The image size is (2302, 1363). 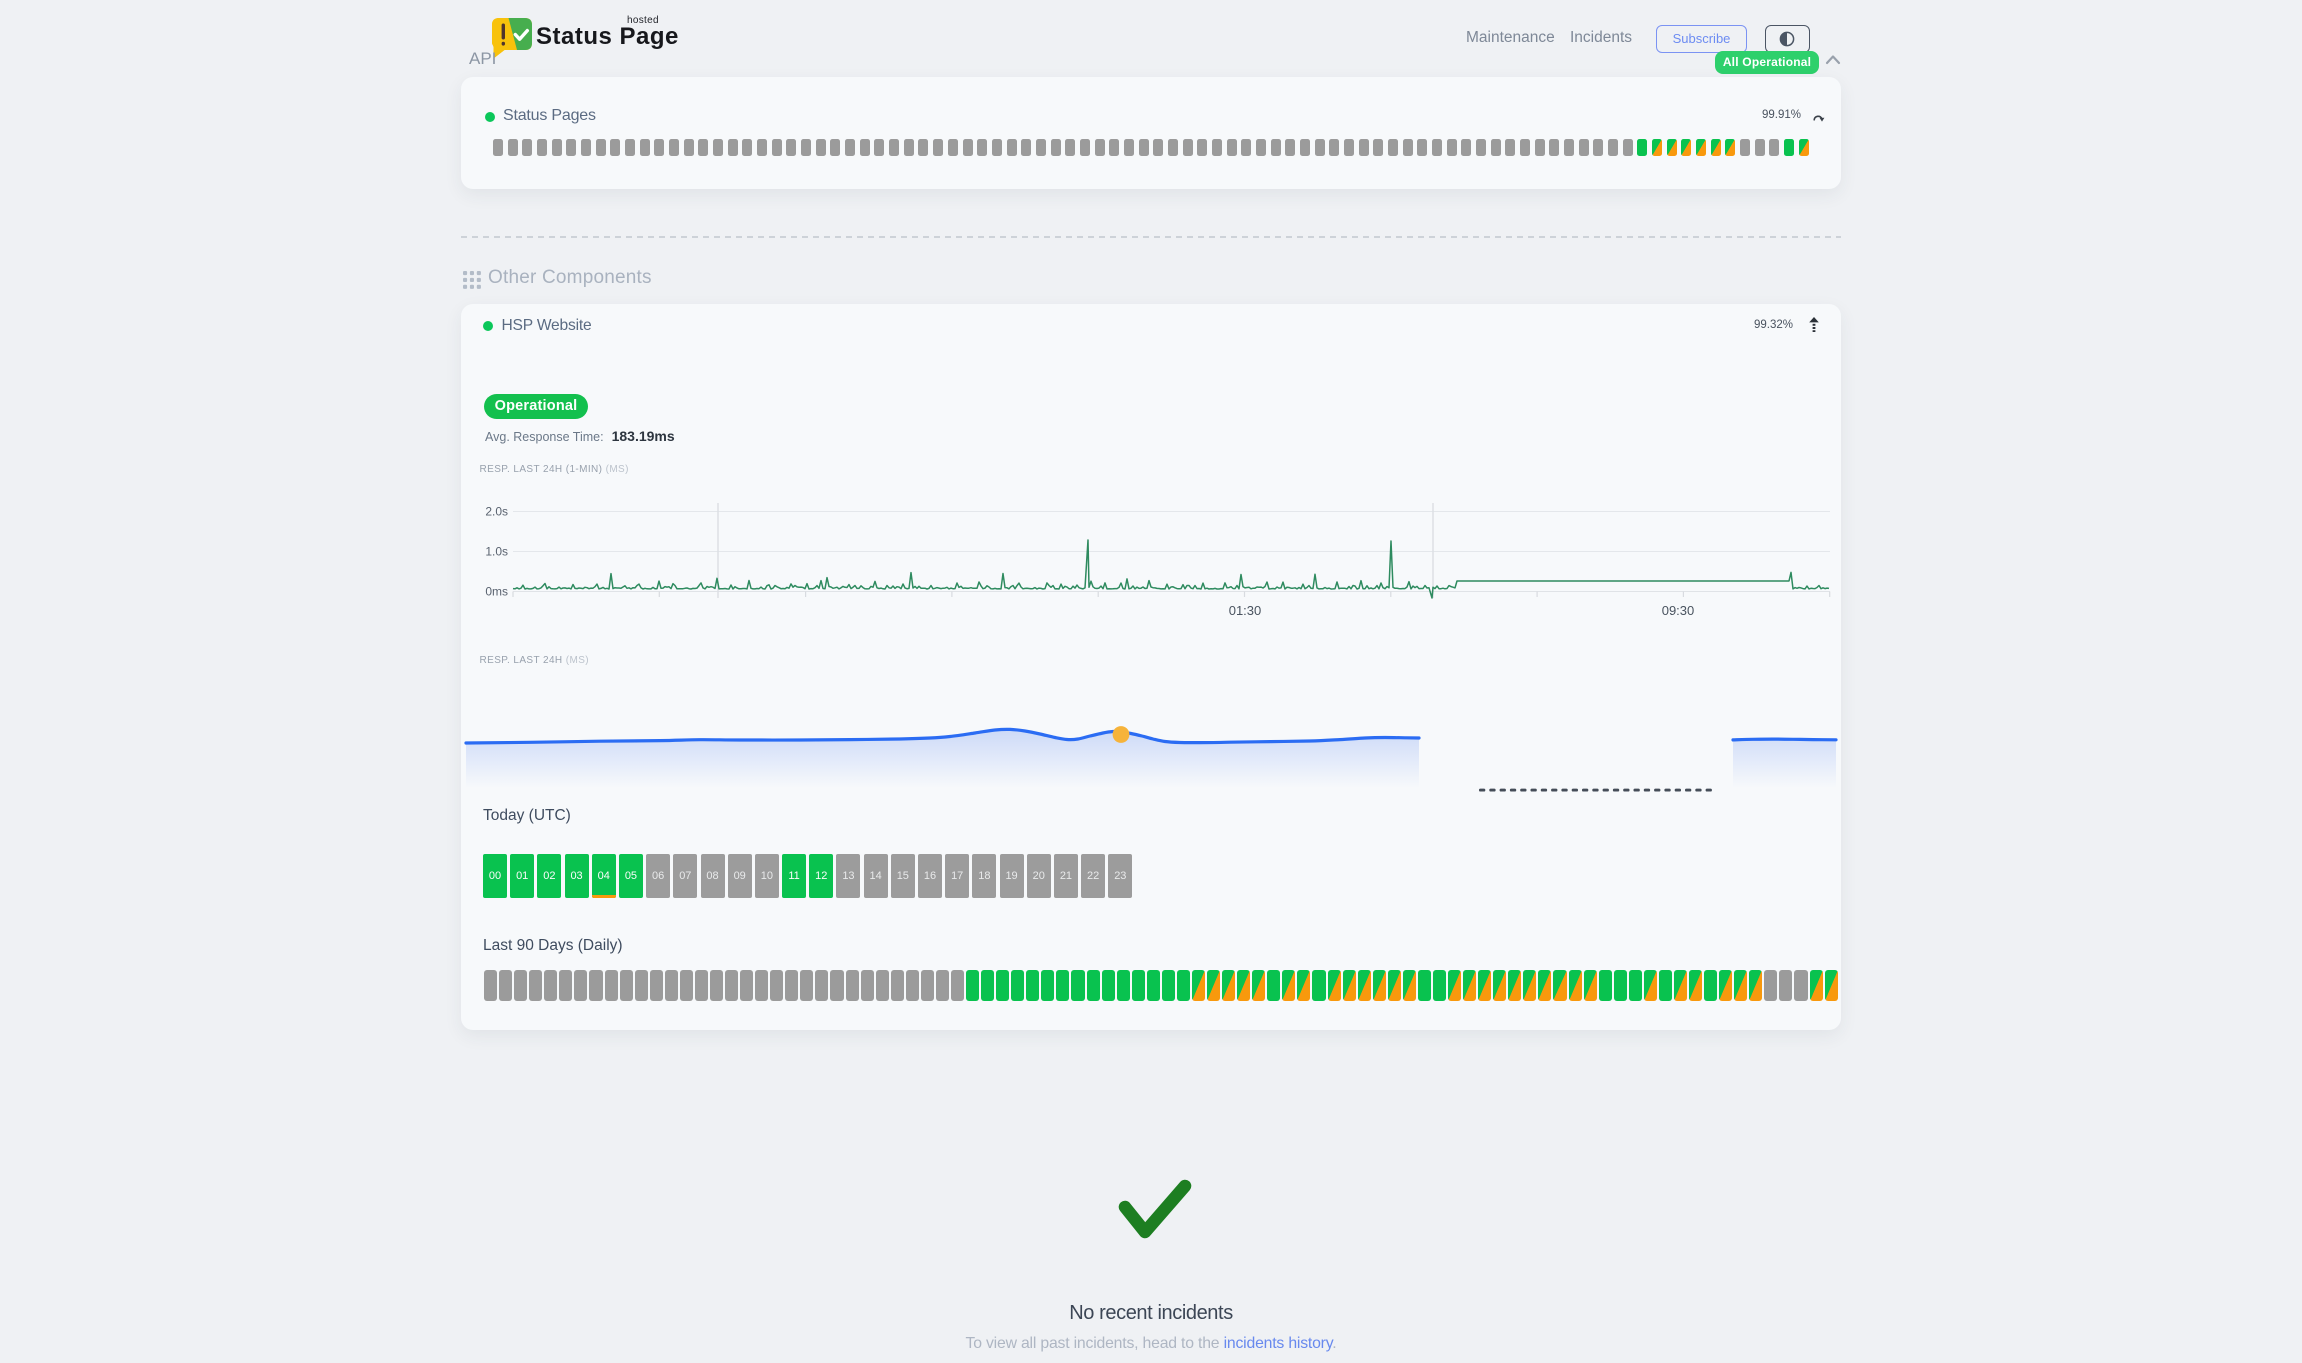 What do you see at coordinates (496, 592) in the screenshot?
I see `svg-text: 0ms` at bounding box center [496, 592].